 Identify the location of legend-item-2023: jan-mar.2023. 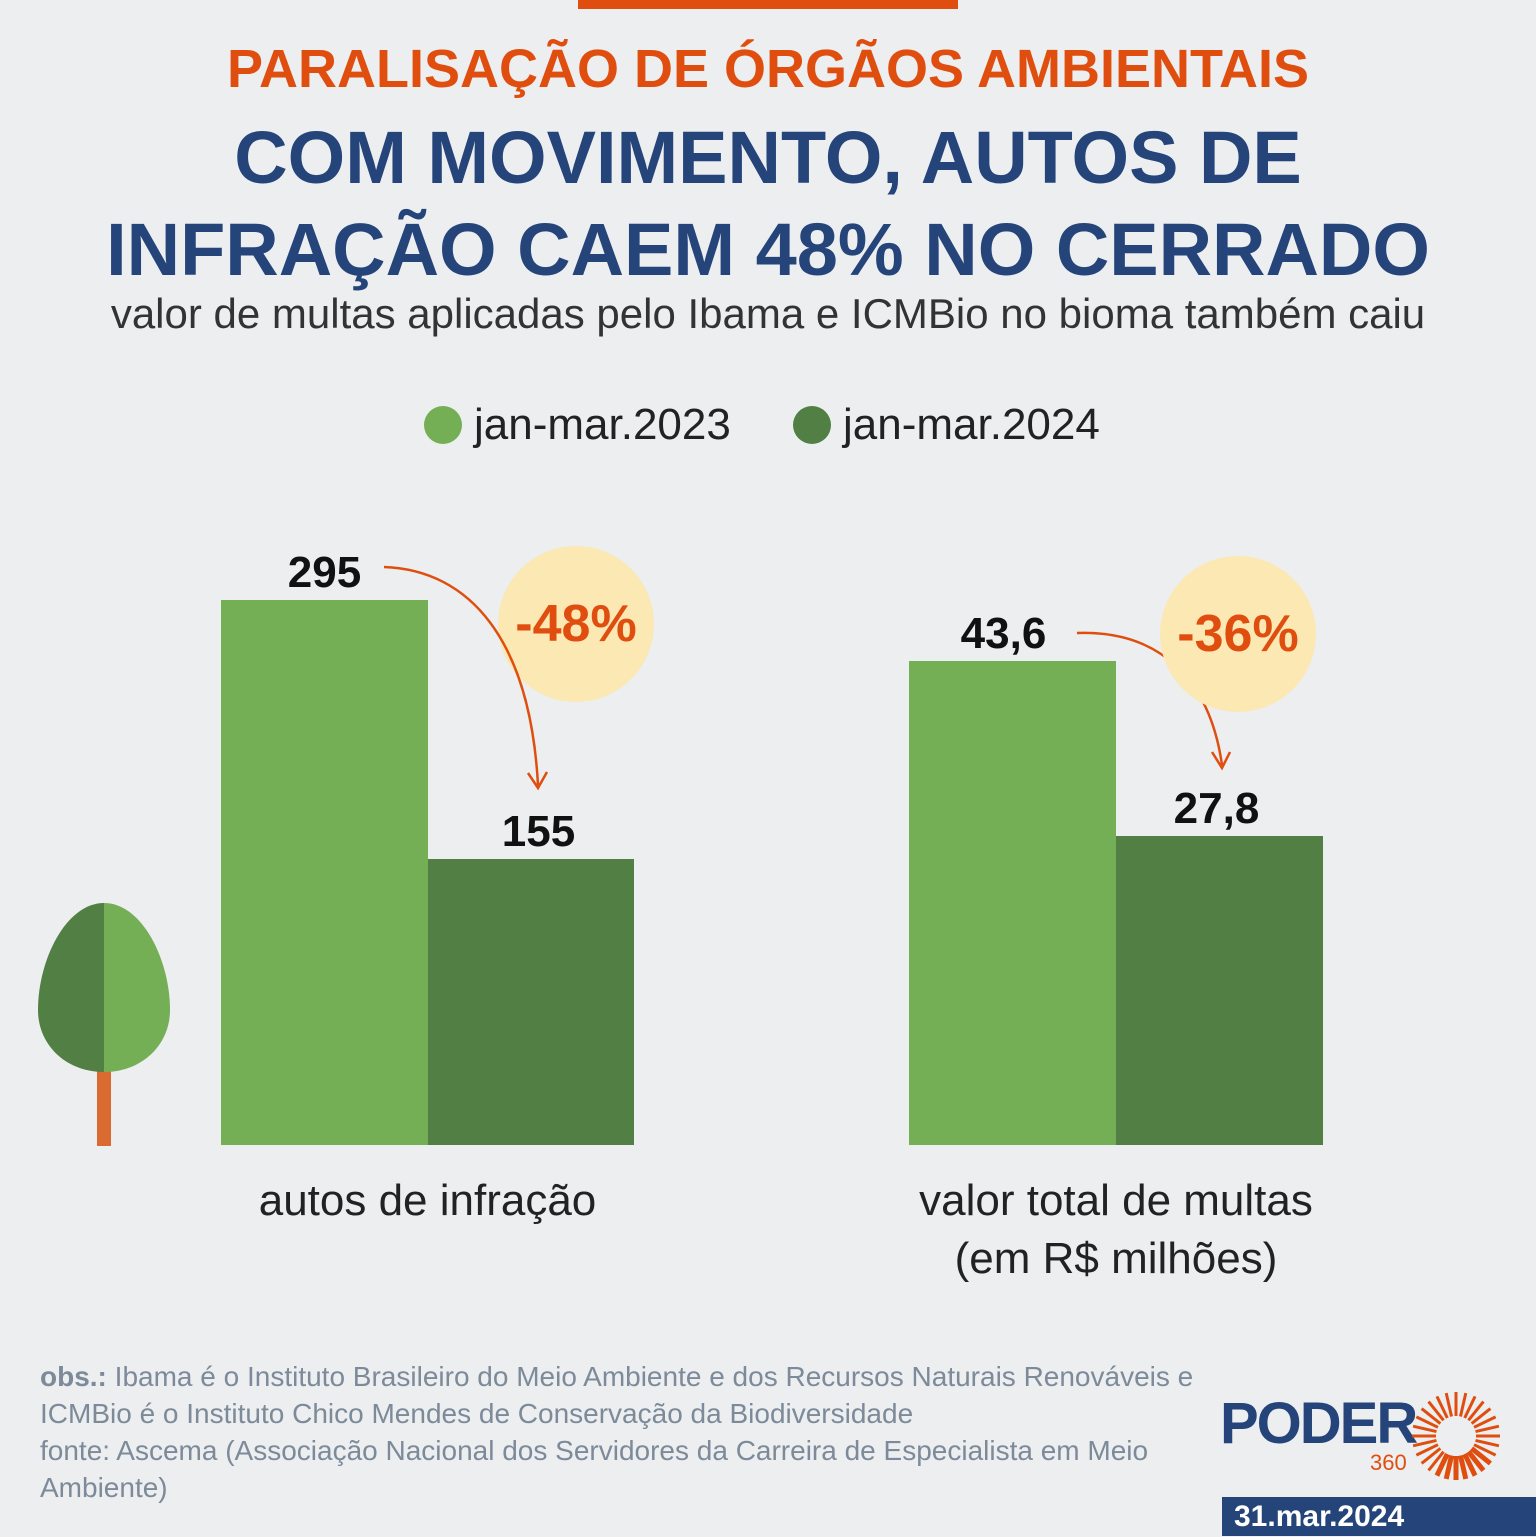
(577, 425).